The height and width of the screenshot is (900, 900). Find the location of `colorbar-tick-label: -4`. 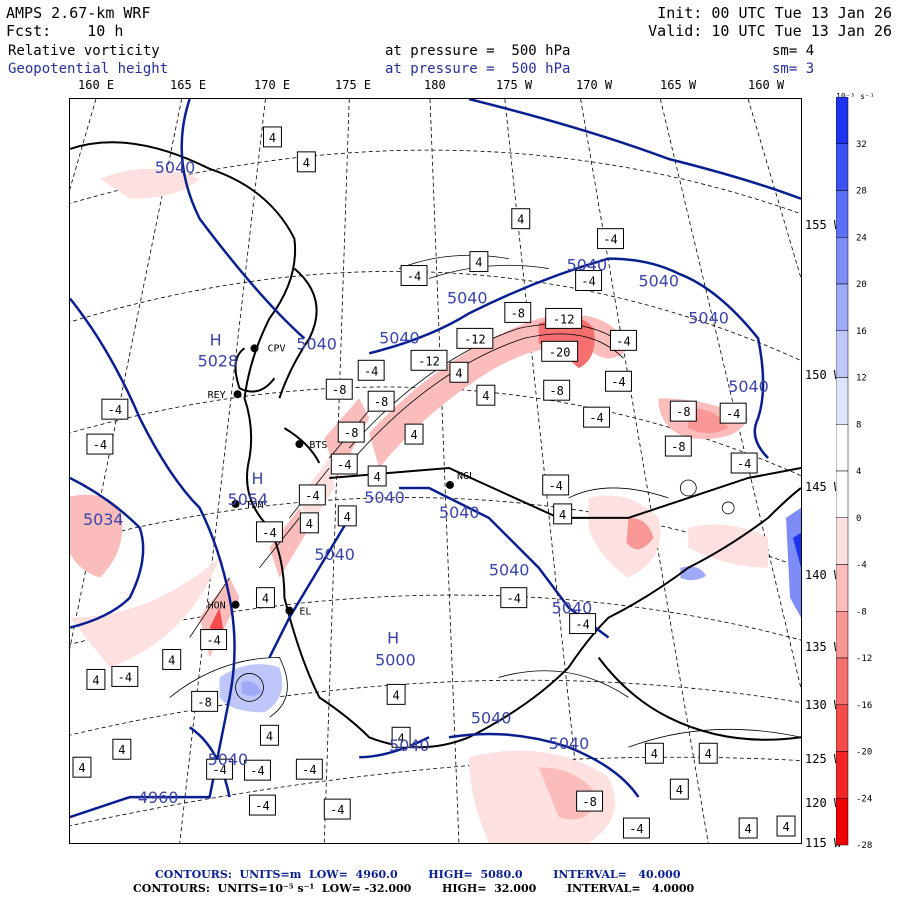

colorbar-tick-label: -4 is located at coordinates (861, 566).